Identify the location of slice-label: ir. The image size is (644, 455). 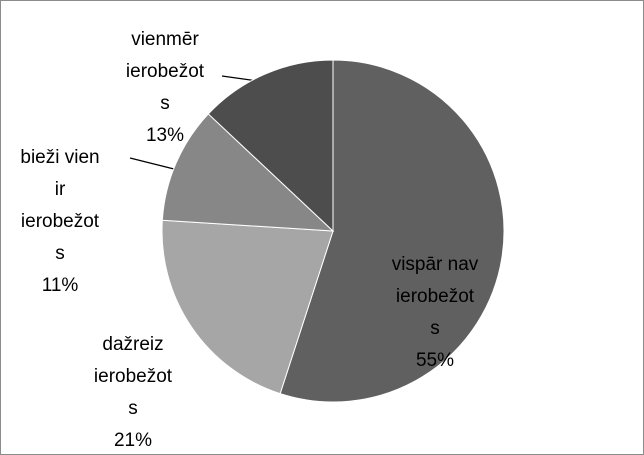
(60, 189).